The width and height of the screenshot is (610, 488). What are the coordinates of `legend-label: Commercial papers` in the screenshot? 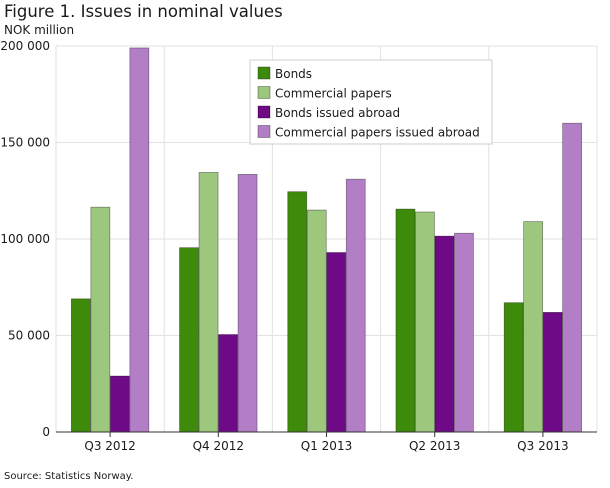 It's located at (333, 94).